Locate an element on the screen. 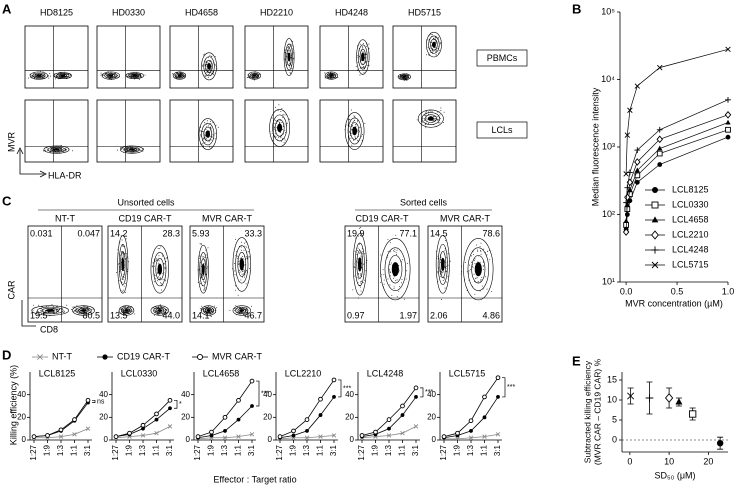 Image resolution: width=738 pixels, height=490 pixels. plot-title: MVR CAR-T is located at coordinates (465, 218).